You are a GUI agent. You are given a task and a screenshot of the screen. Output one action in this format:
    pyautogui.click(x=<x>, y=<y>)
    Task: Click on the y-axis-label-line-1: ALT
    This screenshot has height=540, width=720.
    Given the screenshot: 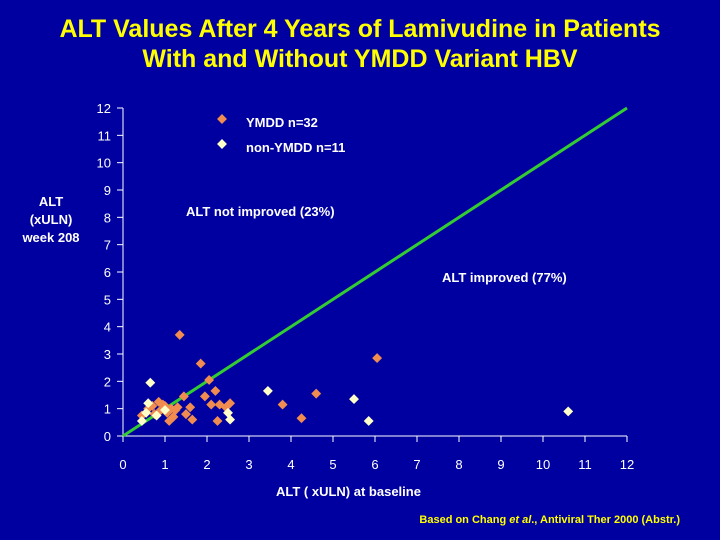 What is the action you would take?
    pyautogui.click(x=51, y=201)
    